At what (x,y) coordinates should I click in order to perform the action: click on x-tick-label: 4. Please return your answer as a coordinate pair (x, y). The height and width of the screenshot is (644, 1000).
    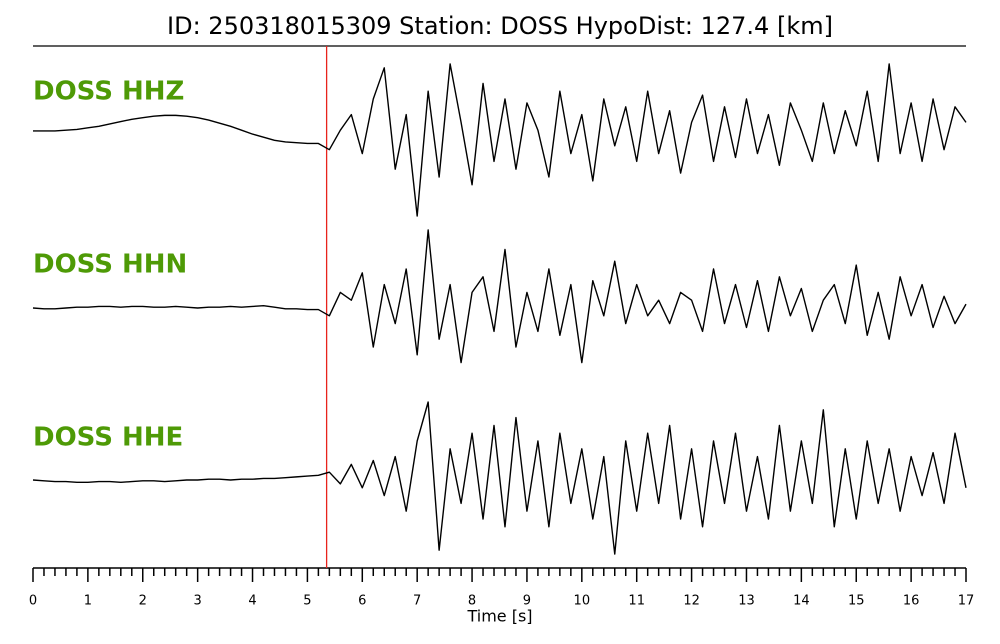
    Looking at the image, I should click on (252, 601).